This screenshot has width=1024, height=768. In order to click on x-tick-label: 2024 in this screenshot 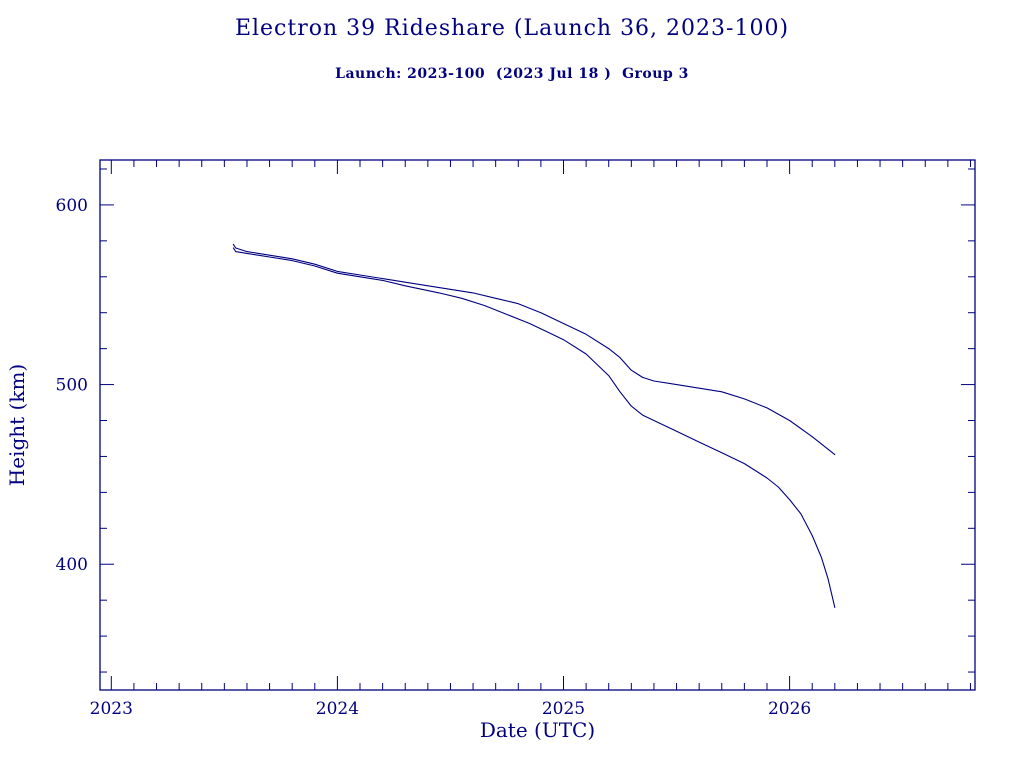, I will do `click(337, 709)`.